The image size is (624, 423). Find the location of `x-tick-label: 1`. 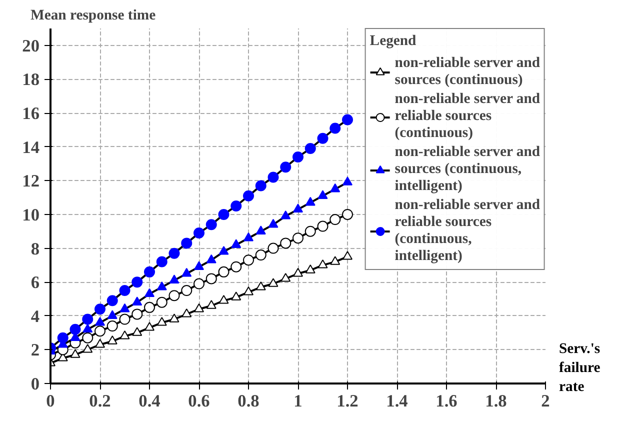

x-tick-label: 1 is located at coordinates (298, 401).